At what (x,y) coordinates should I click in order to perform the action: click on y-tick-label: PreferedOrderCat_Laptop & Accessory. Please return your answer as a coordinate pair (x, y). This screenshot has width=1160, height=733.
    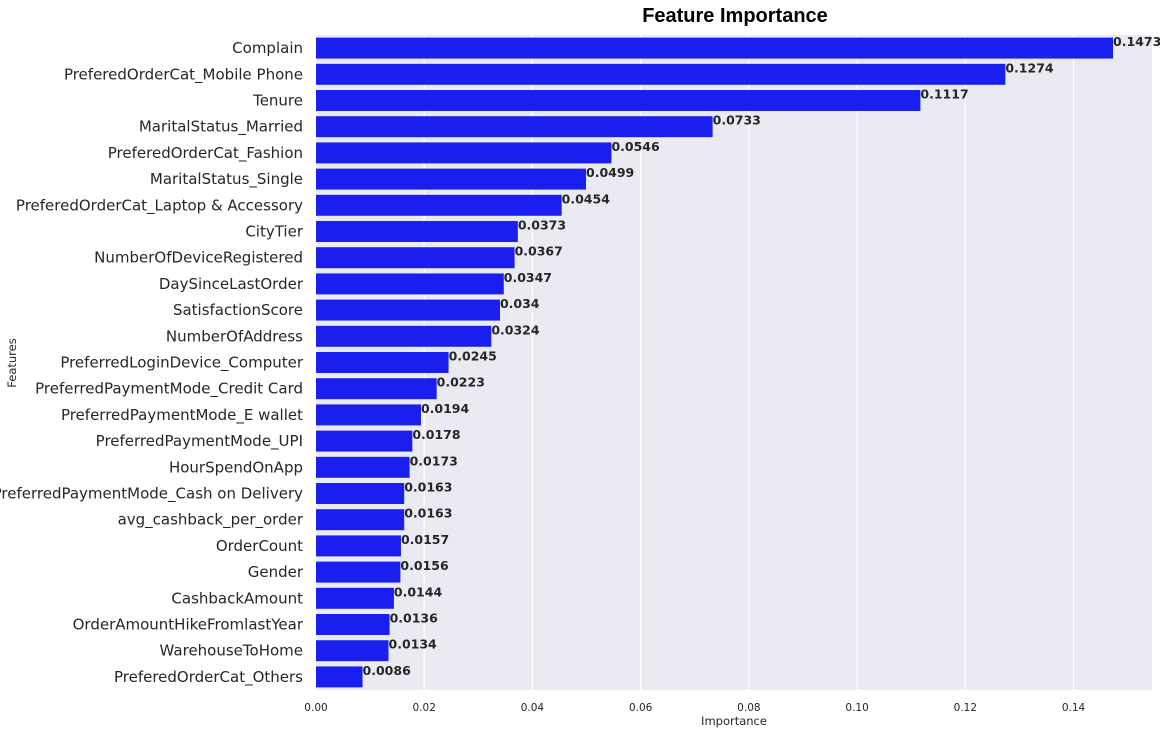
    Looking at the image, I should click on (159, 205).